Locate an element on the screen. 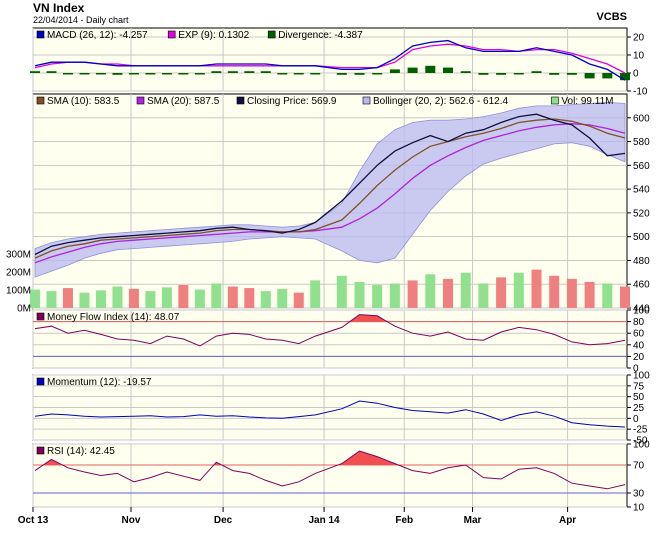  y-tick-label: 440 is located at coordinates (641, 309).